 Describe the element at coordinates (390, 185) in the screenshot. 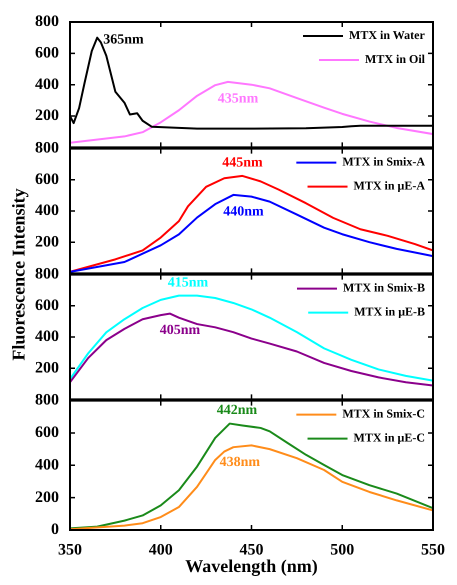

I see `legend-label: MTX in μE-A` at that location.